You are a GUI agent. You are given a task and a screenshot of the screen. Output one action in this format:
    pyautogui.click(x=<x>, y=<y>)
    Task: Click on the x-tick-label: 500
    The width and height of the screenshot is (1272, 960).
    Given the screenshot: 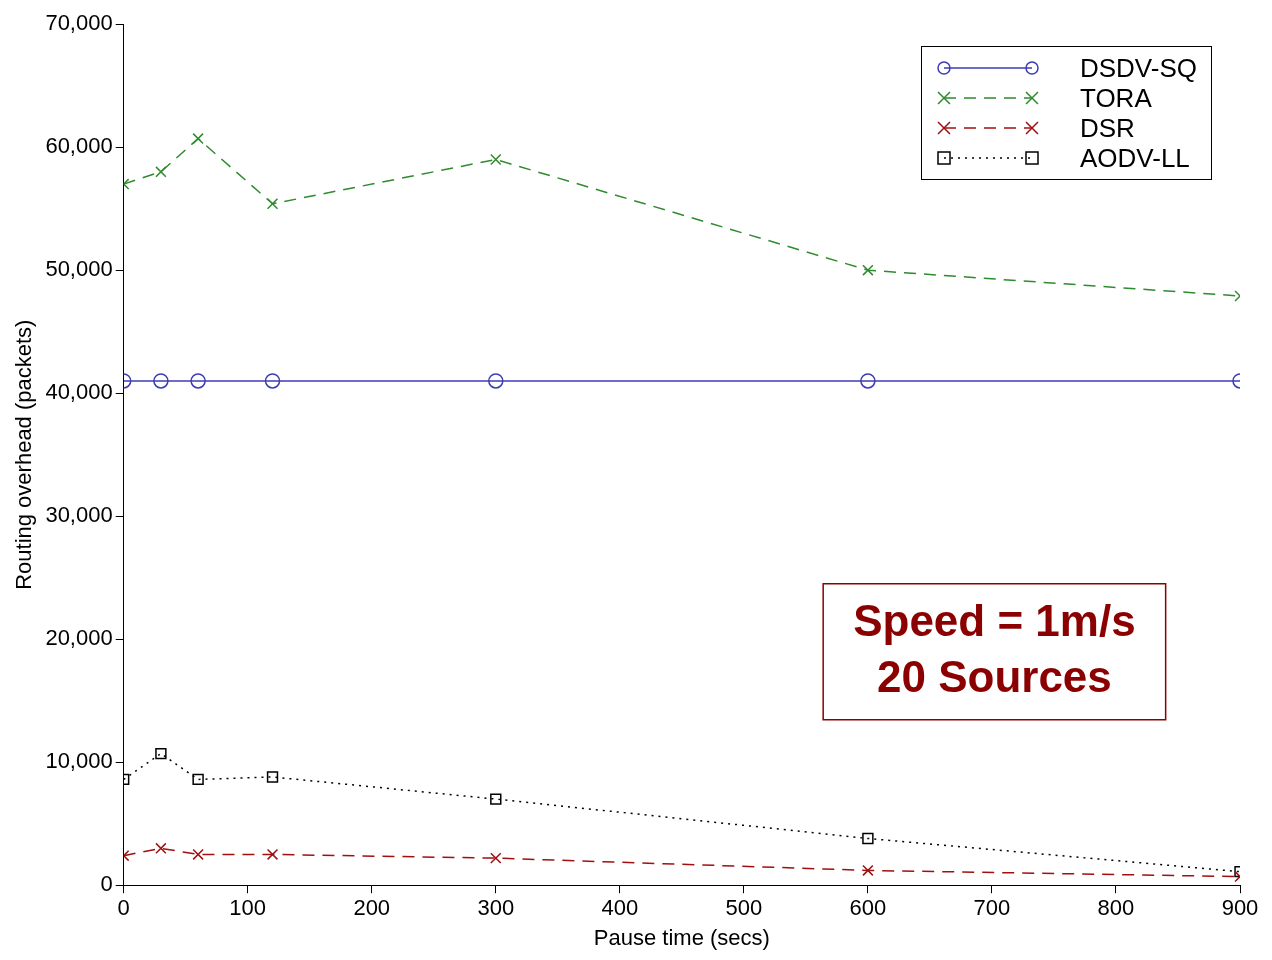 What is the action you would take?
    pyautogui.click(x=744, y=908)
    